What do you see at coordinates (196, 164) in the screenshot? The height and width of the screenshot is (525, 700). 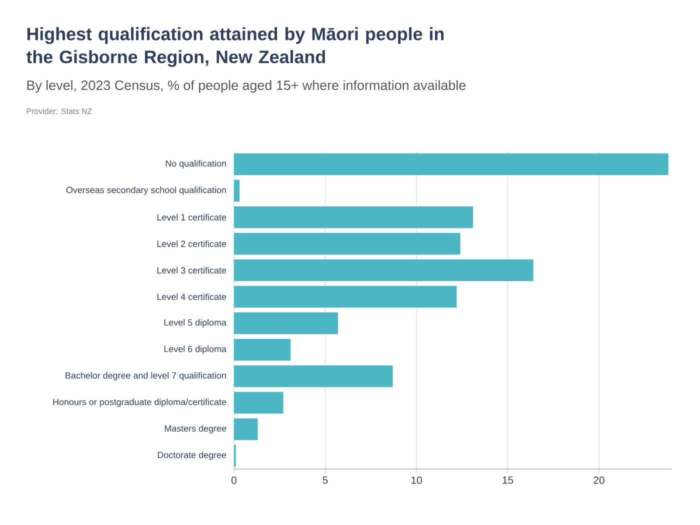 I see `y-tick-label: No qualification` at bounding box center [196, 164].